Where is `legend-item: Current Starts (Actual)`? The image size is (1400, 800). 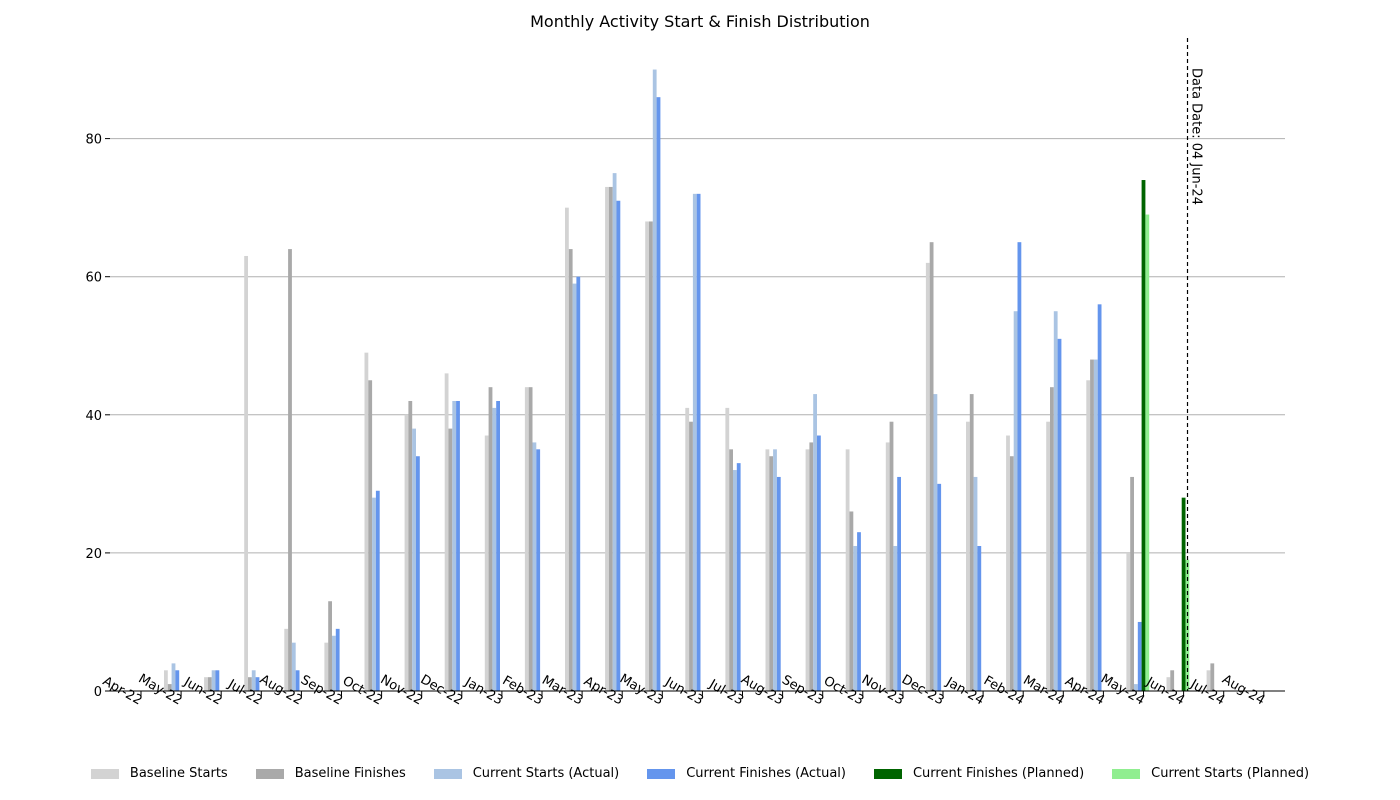
legend-item: Current Starts (Actual) is located at coordinates (526, 773).